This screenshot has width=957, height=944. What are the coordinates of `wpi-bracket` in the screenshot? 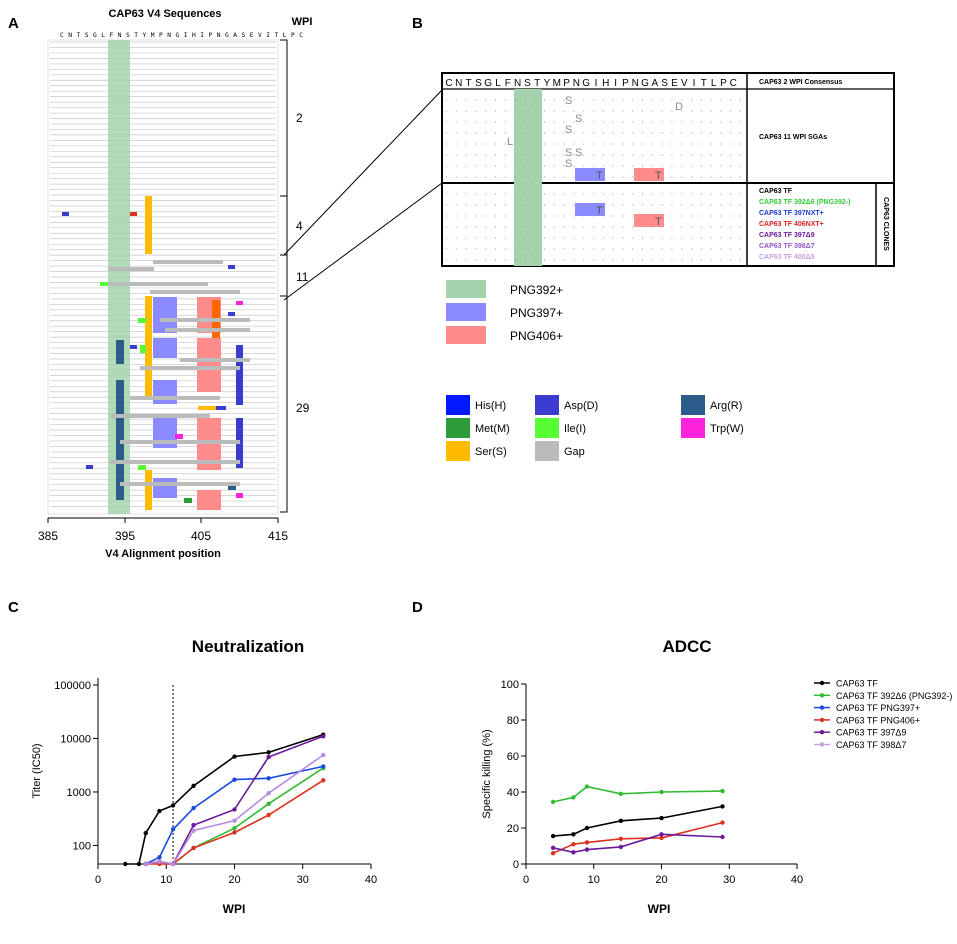 It's located at (284, 276).